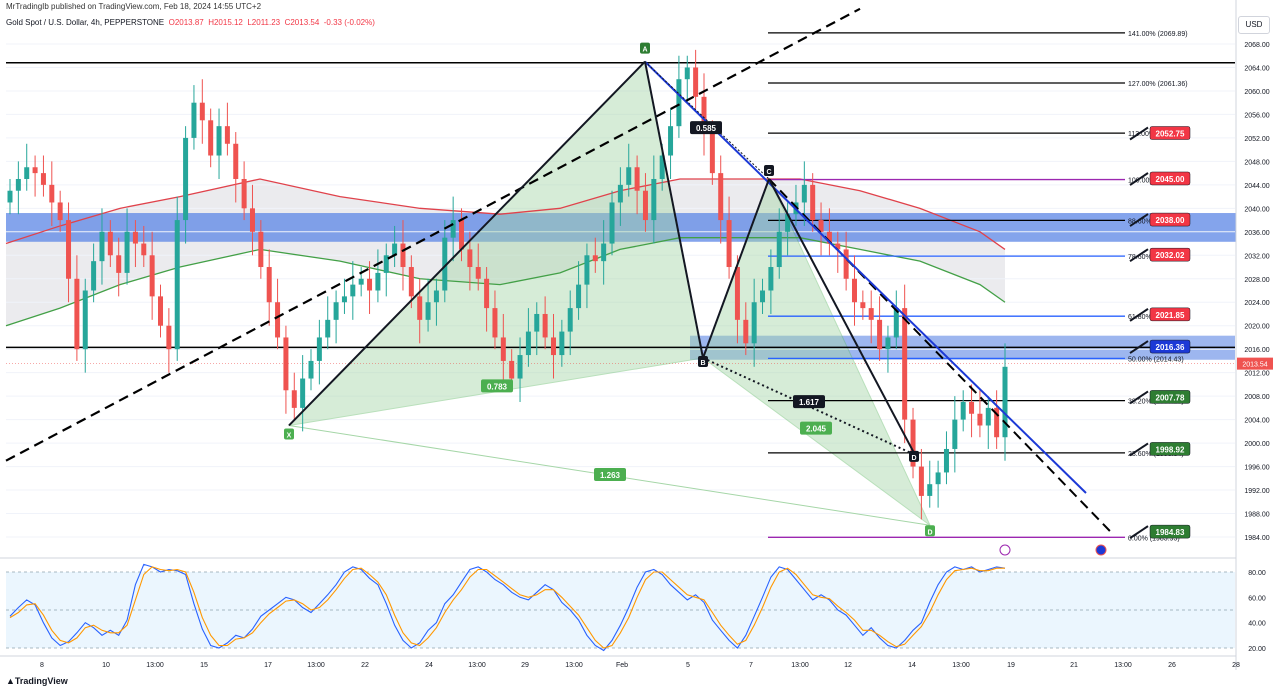 Image resolution: width=1280 pixels, height=693 pixels. I want to click on price-label-text: 1984.83, so click(1170, 532).